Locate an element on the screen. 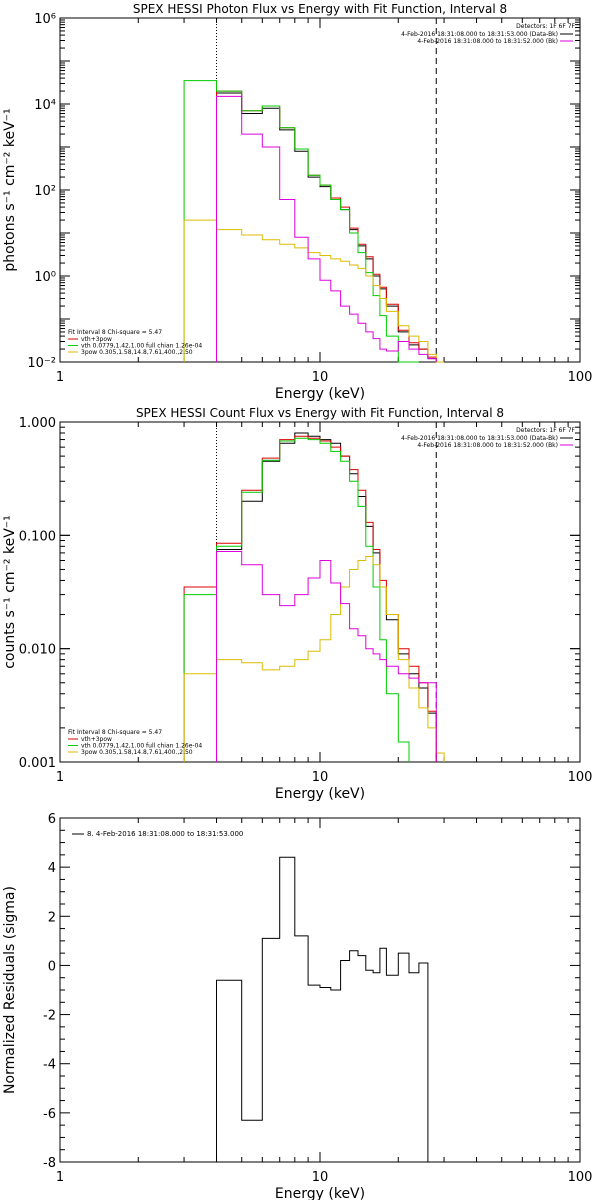  y-tick-label: 2 is located at coordinates (52, 917).